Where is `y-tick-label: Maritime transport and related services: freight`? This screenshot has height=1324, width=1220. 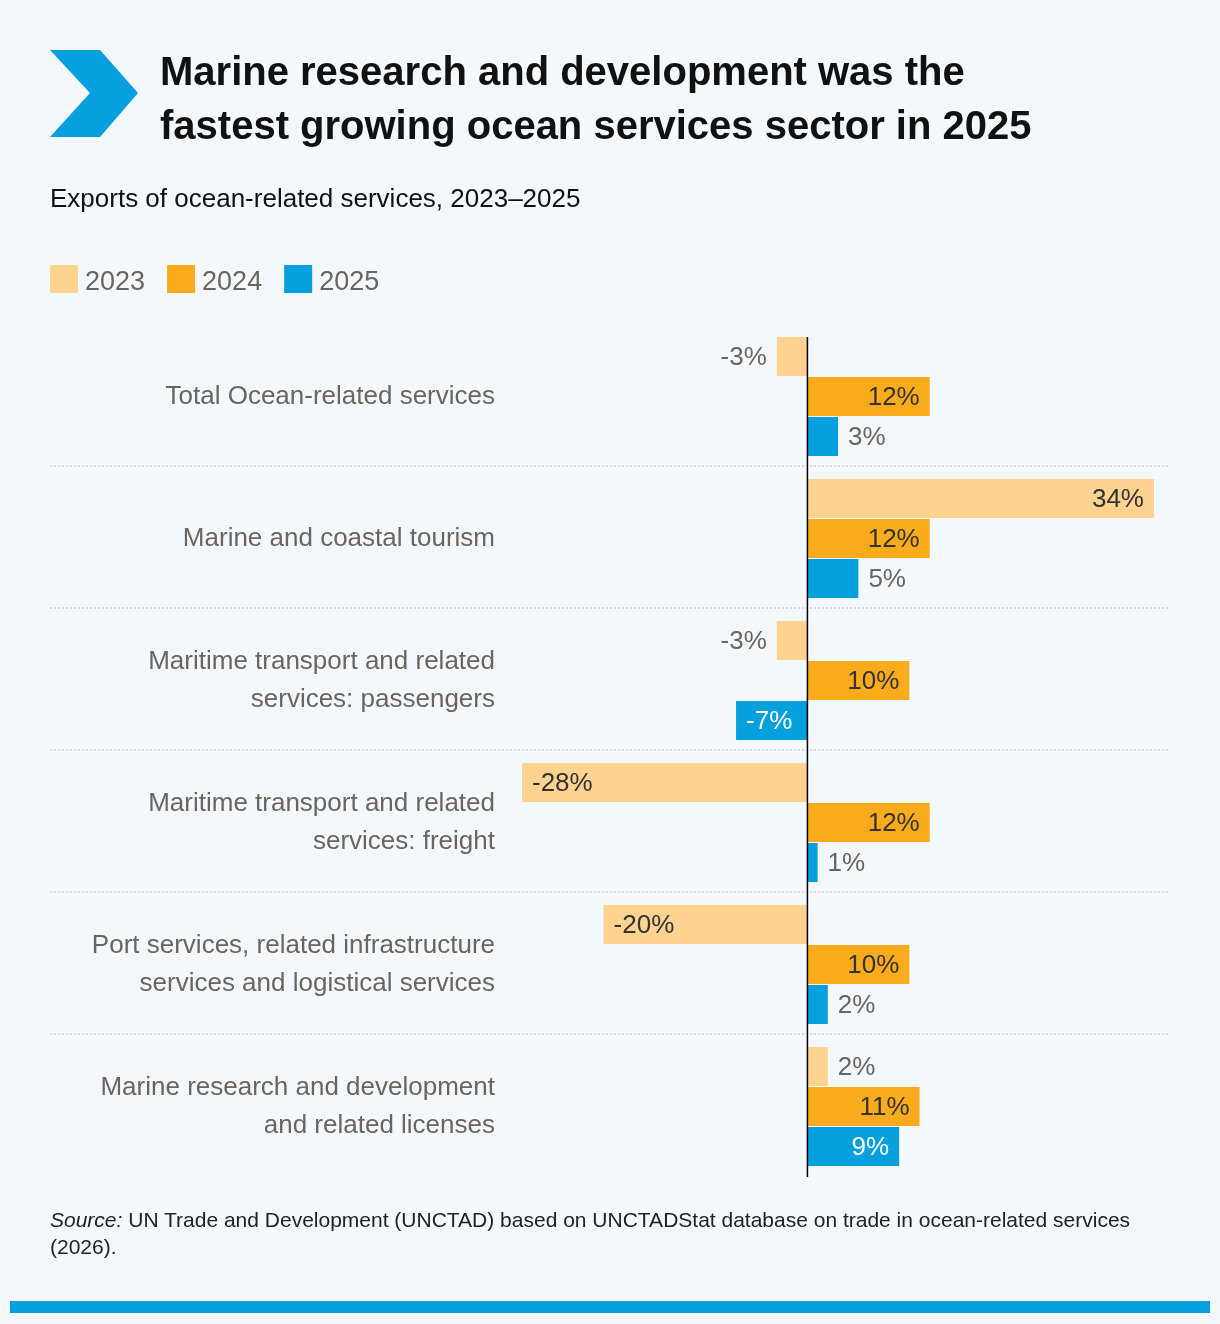 y-tick-label: Maritime transport and related services: freight is located at coordinates (322, 820).